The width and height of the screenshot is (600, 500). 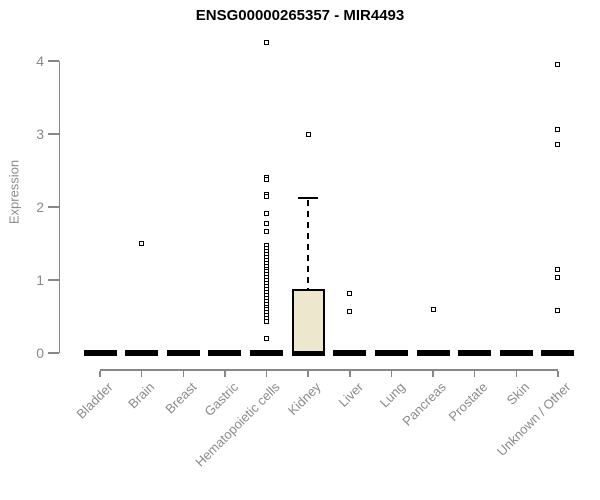 I want to click on x-axis-line, so click(x=329, y=370).